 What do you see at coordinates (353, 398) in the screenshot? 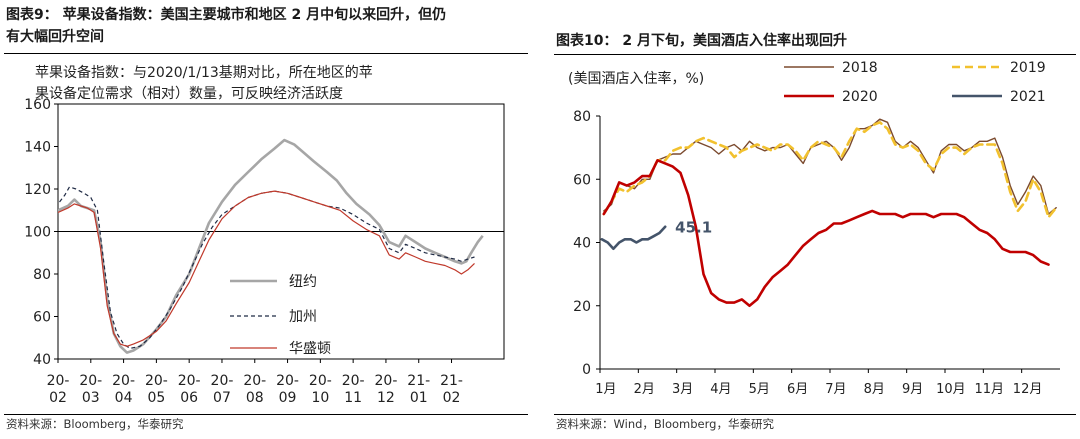
I see `left-xtick-month: 11` at bounding box center [353, 398].